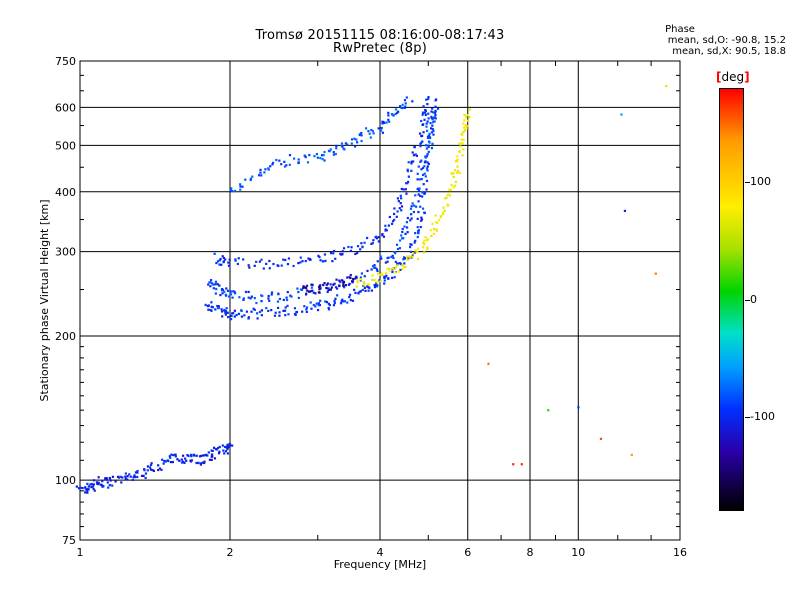 The image size is (800, 600). Describe the element at coordinates (747, 417) in the screenshot. I see `colorbar-tick` at that location.